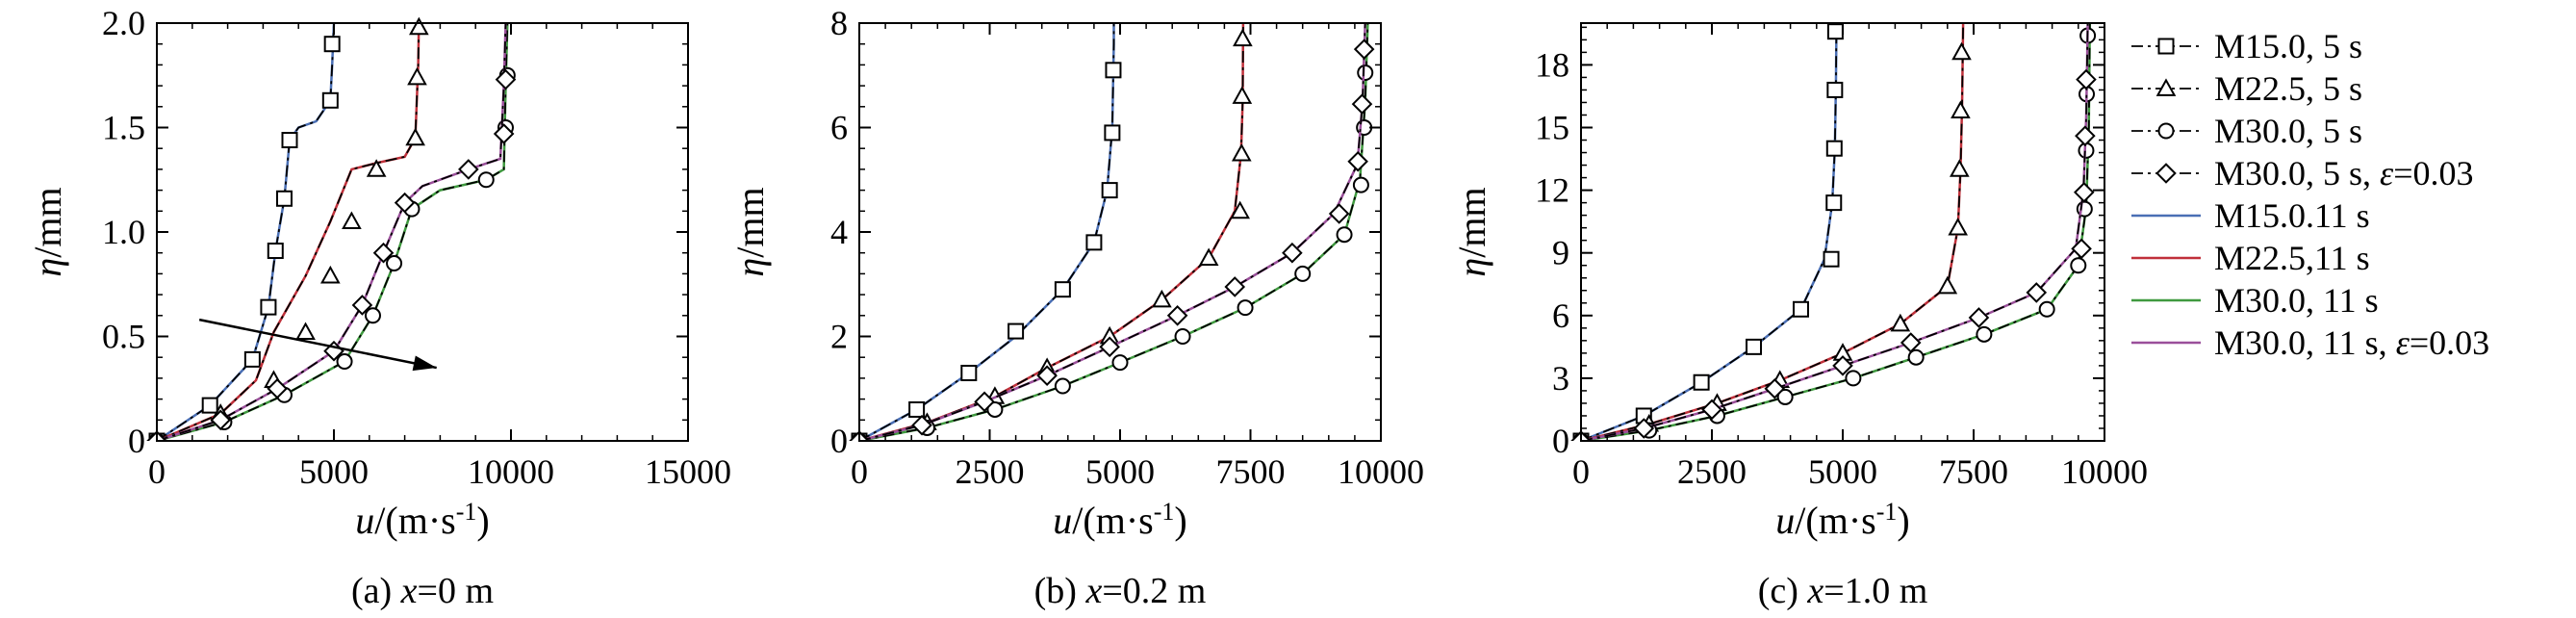 The height and width of the screenshot is (618, 2576). What do you see at coordinates (1120, 591) in the screenshot?
I see `panel-caption: (b) x=0.2 m` at bounding box center [1120, 591].